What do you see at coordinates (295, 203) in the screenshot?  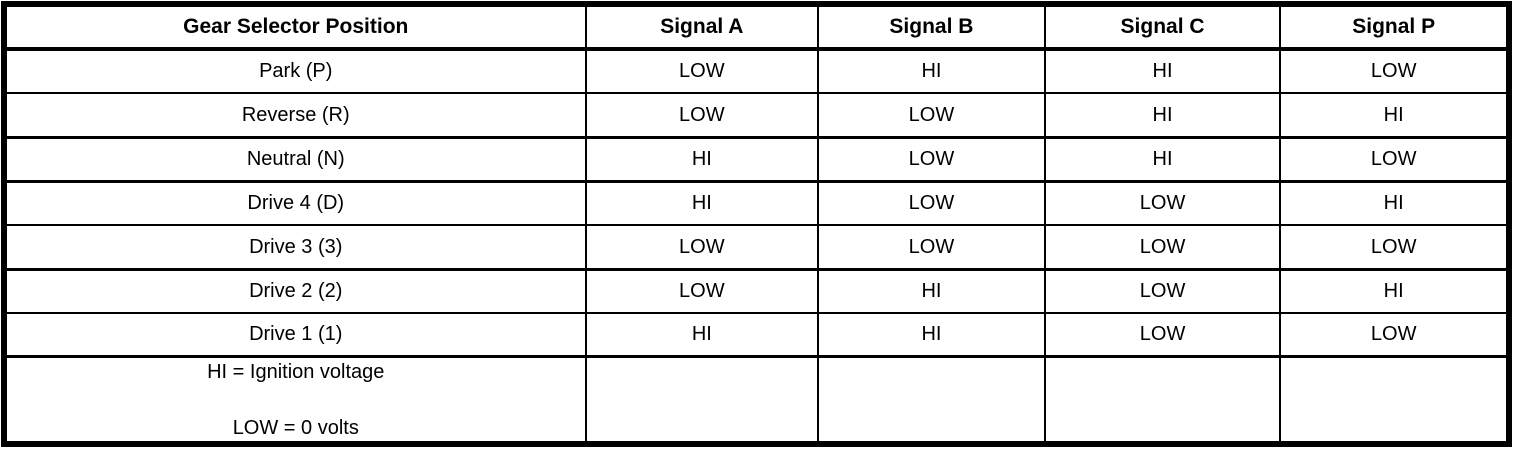 I see `gear-position-cell: Drive 4 (D)` at bounding box center [295, 203].